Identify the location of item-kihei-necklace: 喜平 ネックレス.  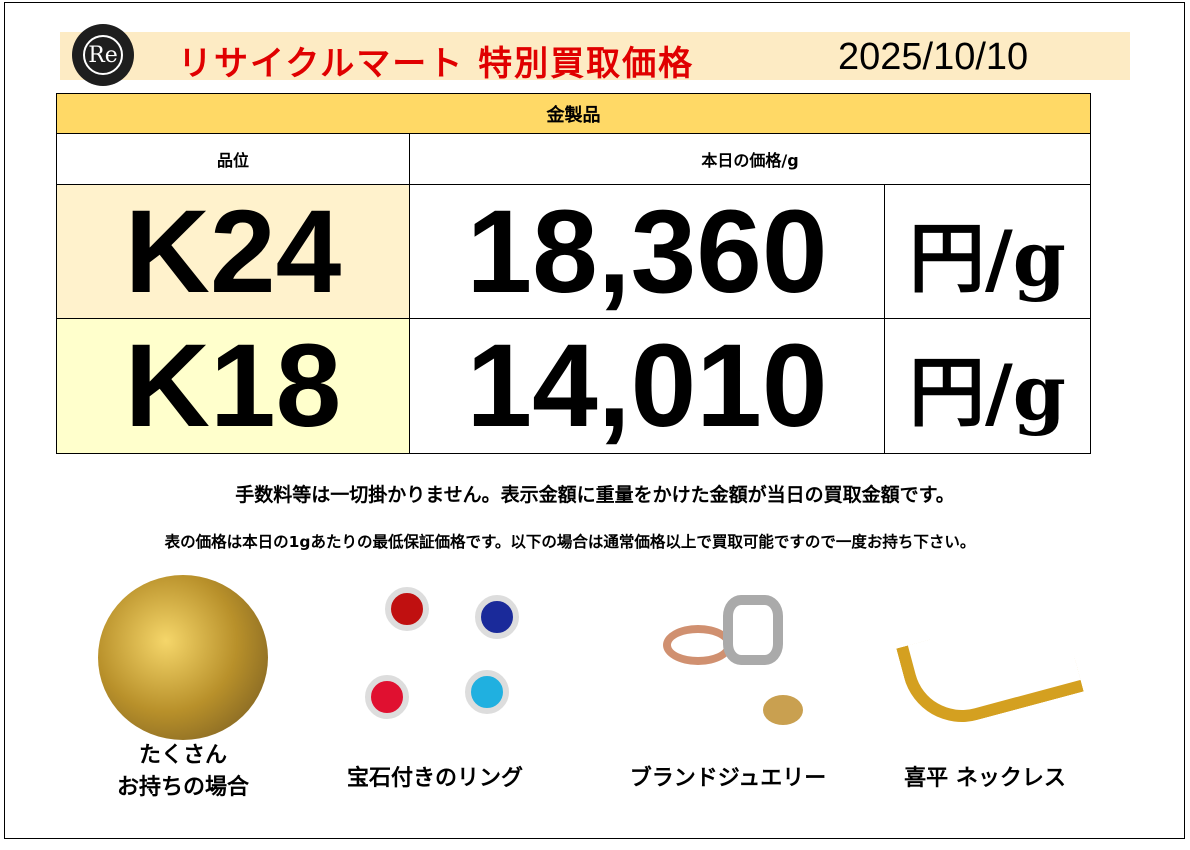
(985, 685).